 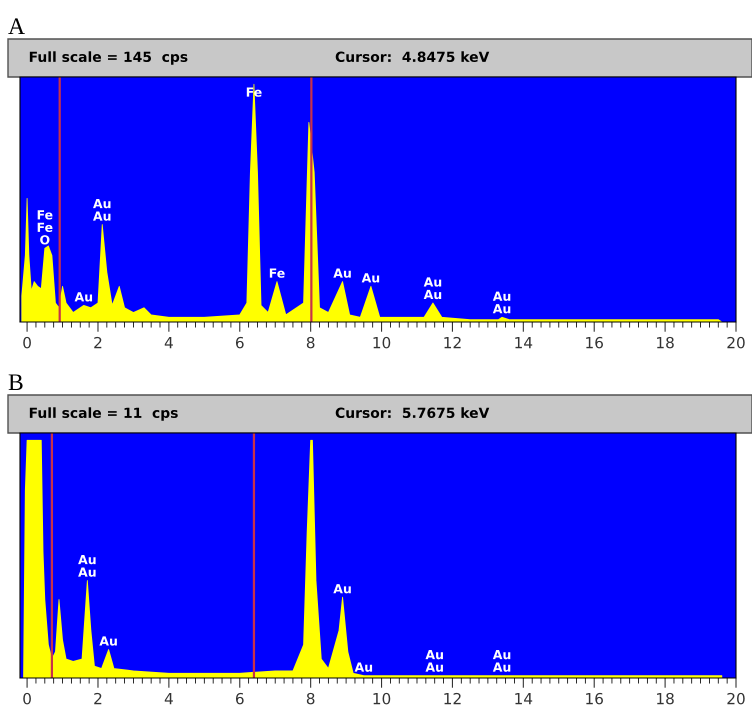 I want to click on annotation: O, so click(x=45, y=240).